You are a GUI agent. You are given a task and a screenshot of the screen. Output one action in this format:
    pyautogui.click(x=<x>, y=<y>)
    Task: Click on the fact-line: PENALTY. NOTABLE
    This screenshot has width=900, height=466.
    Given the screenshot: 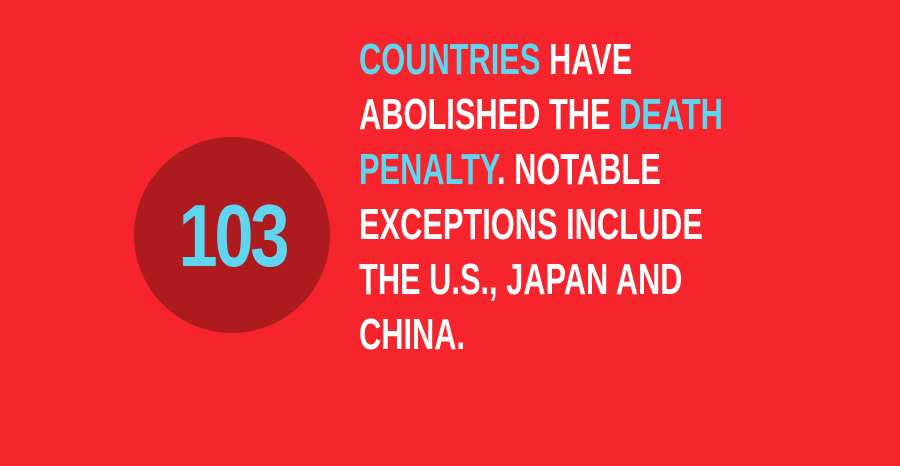 What is the action you would take?
    pyautogui.click(x=541, y=169)
    